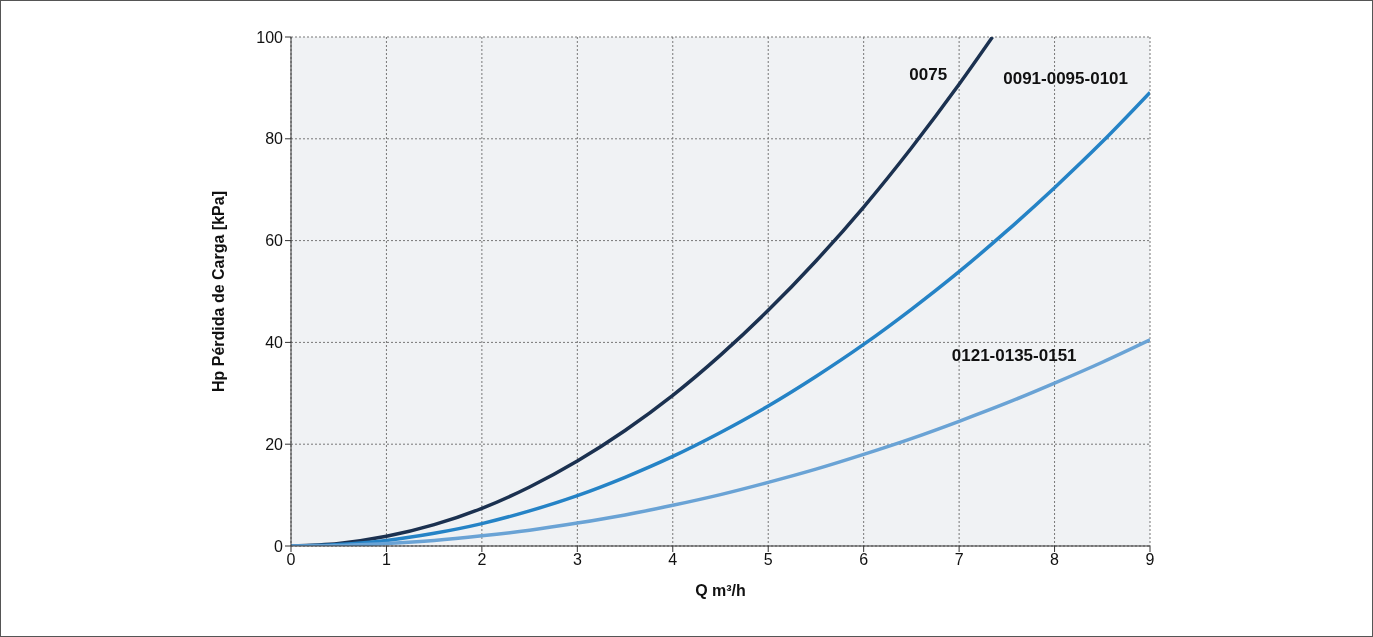 The height and width of the screenshot is (637, 1373). I want to click on y-tick-label: 40, so click(274, 343).